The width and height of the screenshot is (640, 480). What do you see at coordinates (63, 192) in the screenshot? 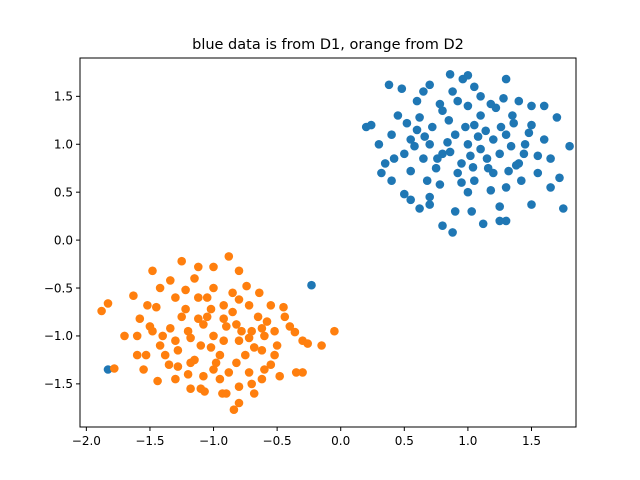
I see `y-tick-label: 0.5` at bounding box center [63, 192].